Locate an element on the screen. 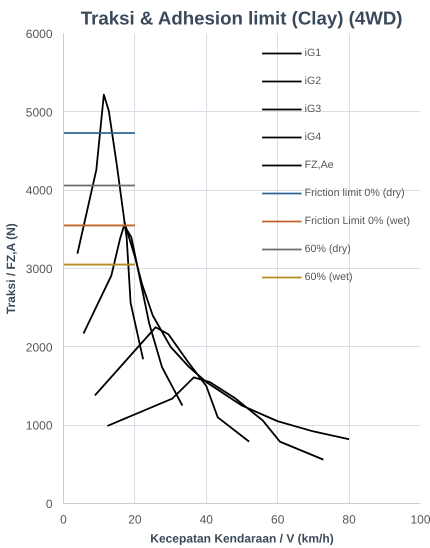  legend-label: FZ,Ae is located at coordinates (319, 165).